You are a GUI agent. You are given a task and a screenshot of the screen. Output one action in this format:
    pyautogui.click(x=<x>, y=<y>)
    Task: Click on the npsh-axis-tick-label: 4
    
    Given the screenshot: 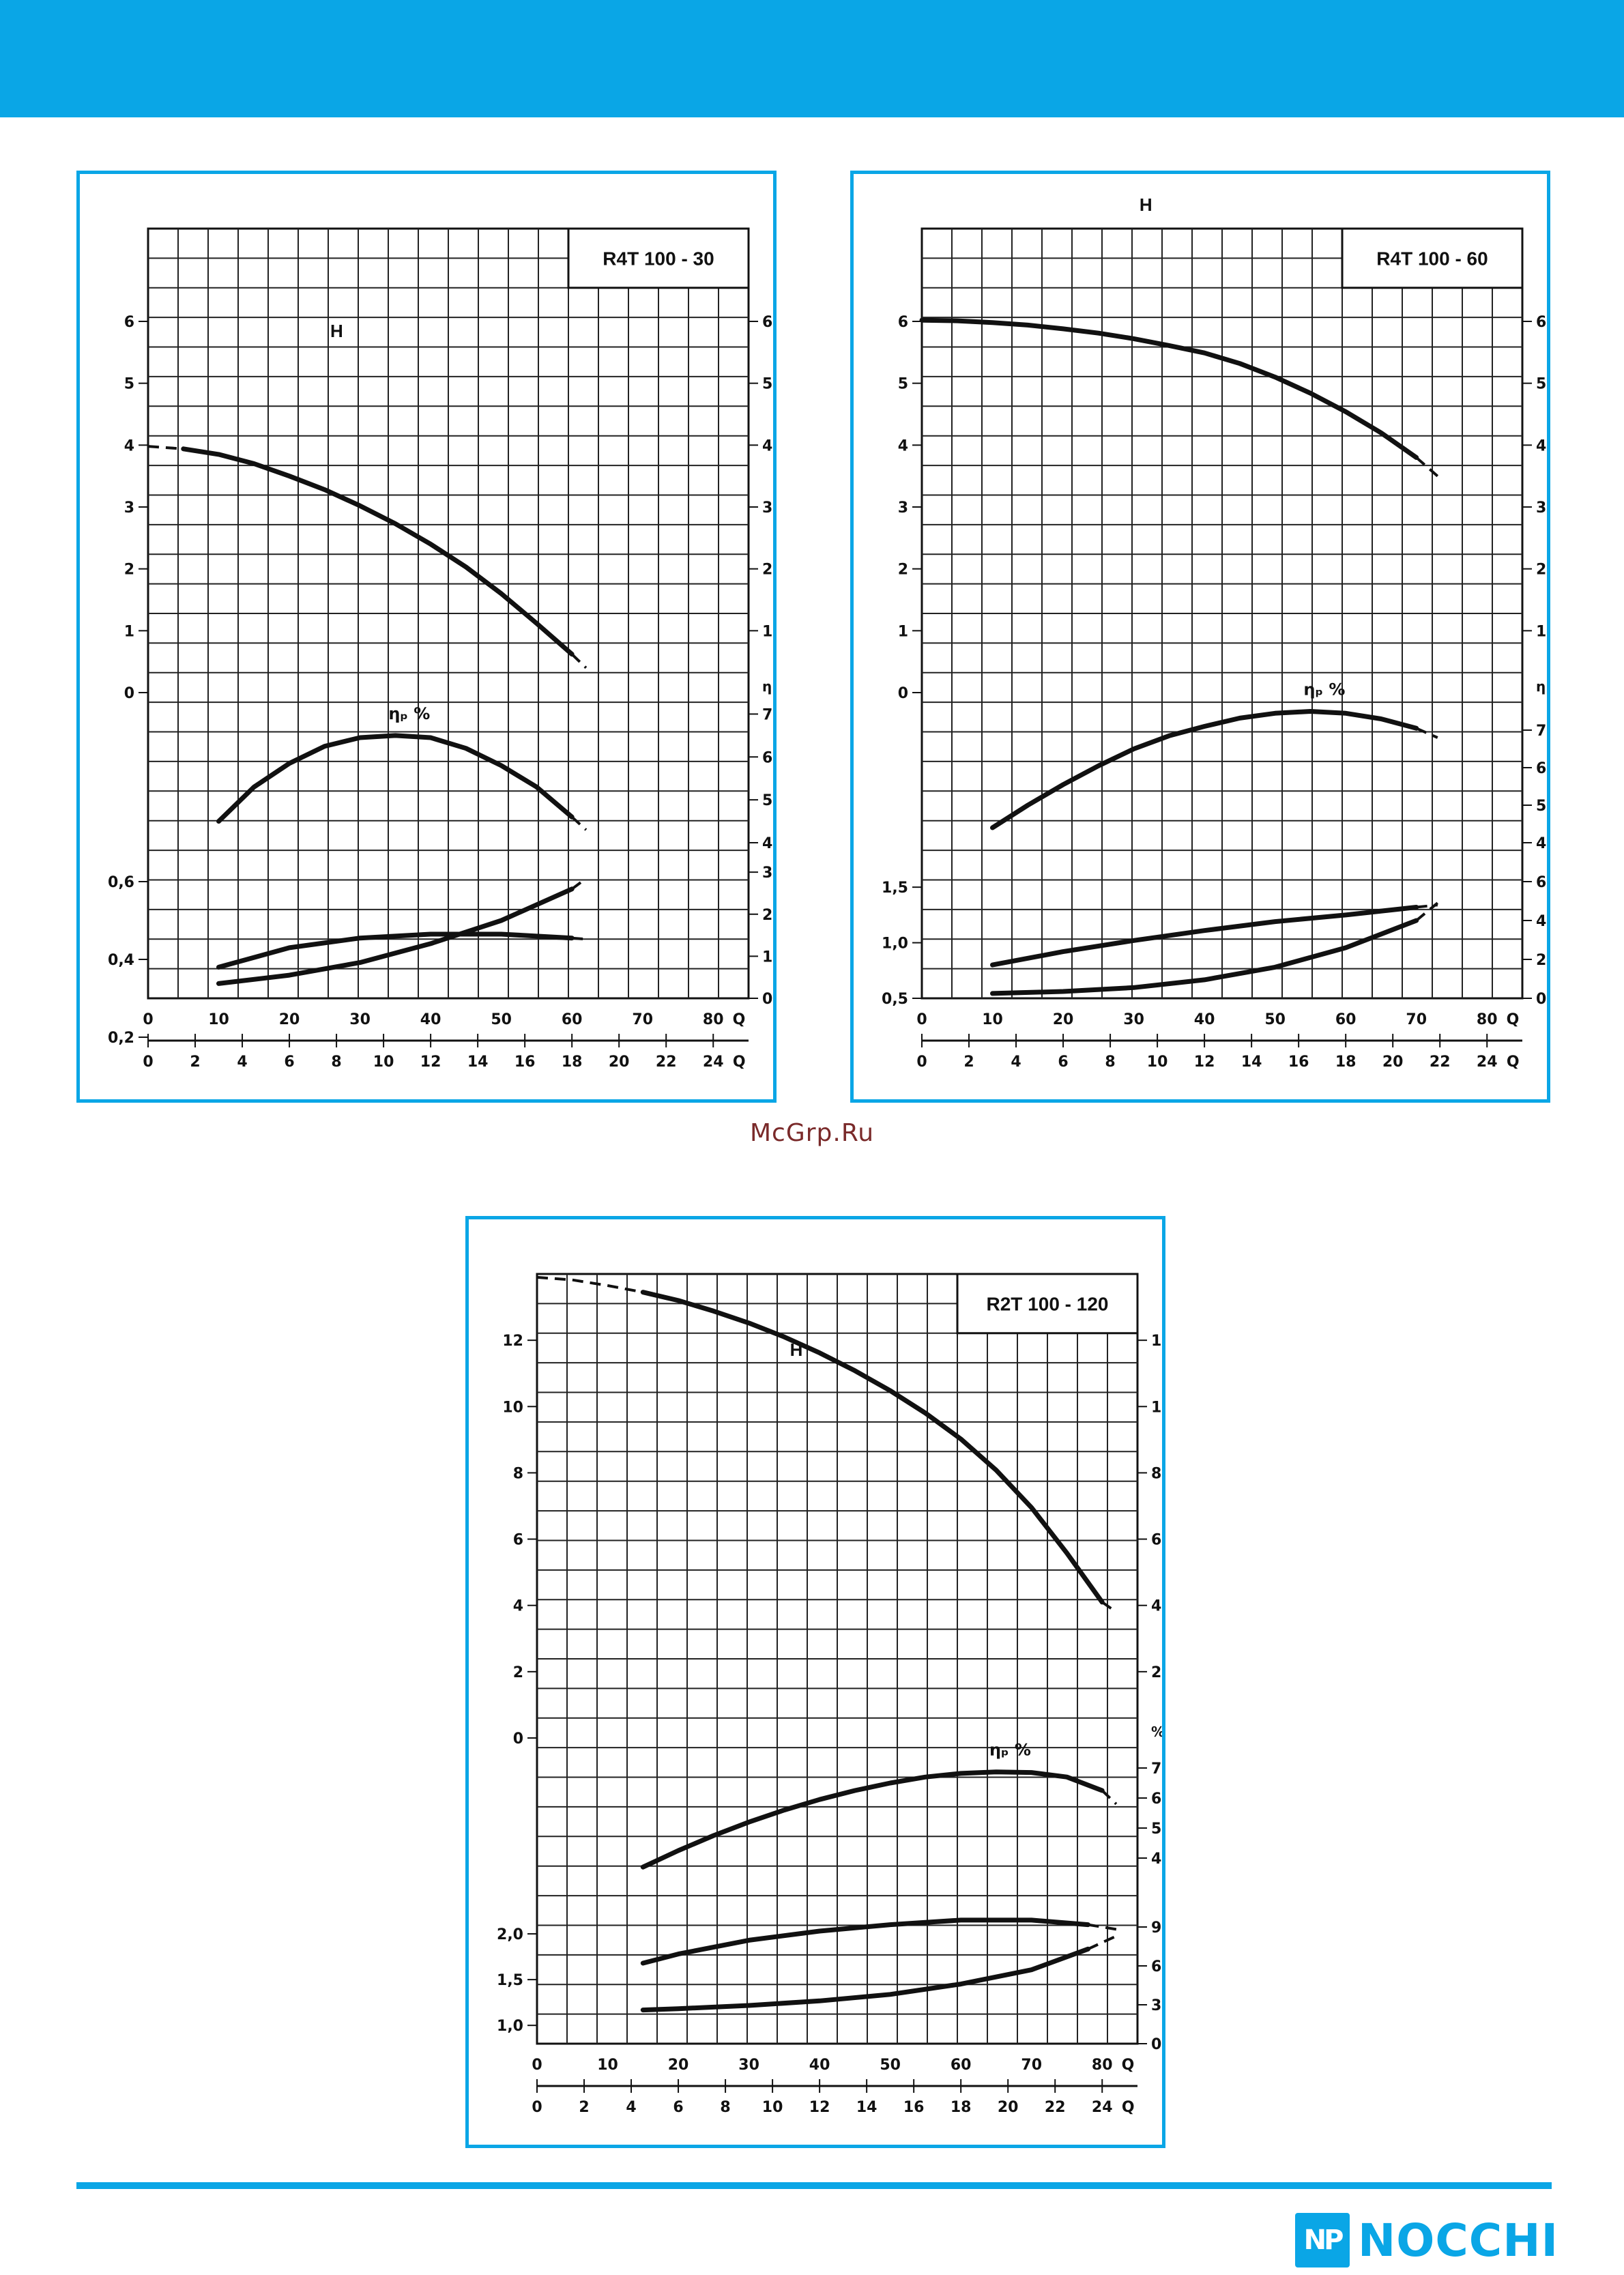 What is the action you would take?
    pyautogui.click(x=1541, y=921)
    